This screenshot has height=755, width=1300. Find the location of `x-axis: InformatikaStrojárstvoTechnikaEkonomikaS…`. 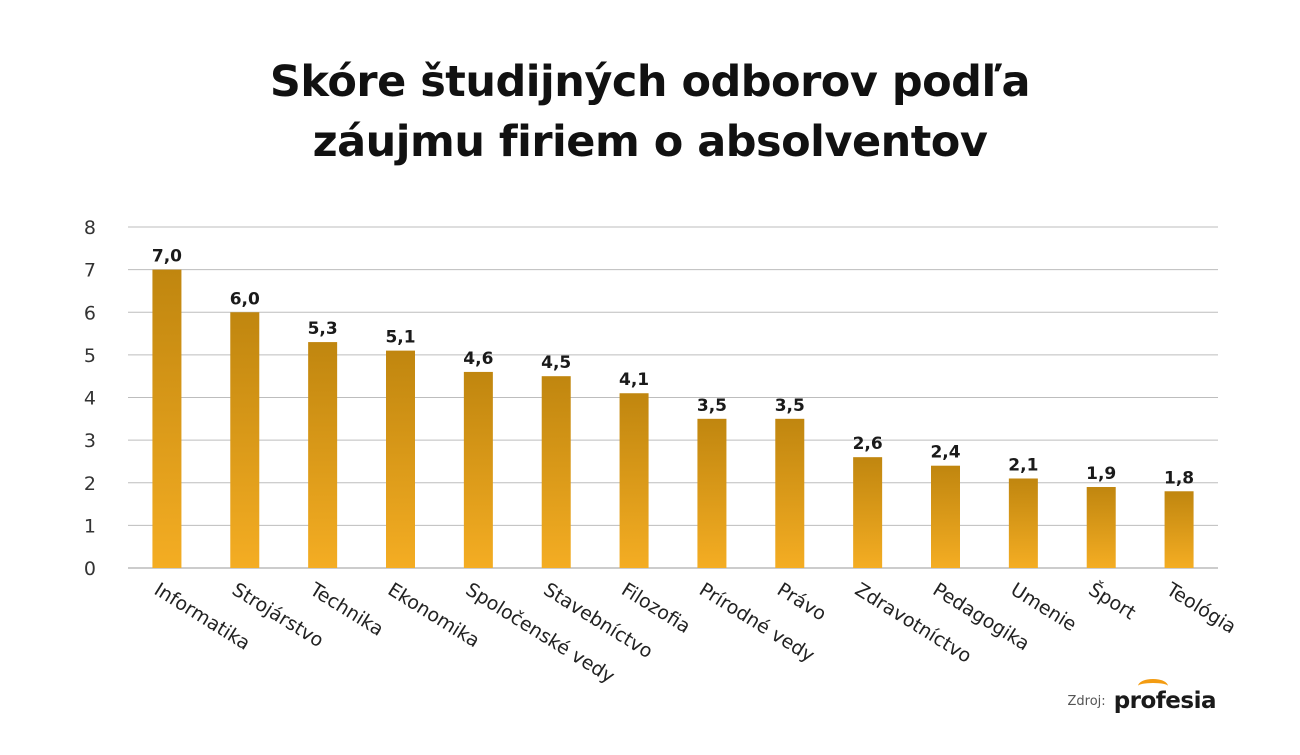

x-axis: InformatikaStrojárstvoTechnikaEkonomikaS… is located at coordinates (695, 632).